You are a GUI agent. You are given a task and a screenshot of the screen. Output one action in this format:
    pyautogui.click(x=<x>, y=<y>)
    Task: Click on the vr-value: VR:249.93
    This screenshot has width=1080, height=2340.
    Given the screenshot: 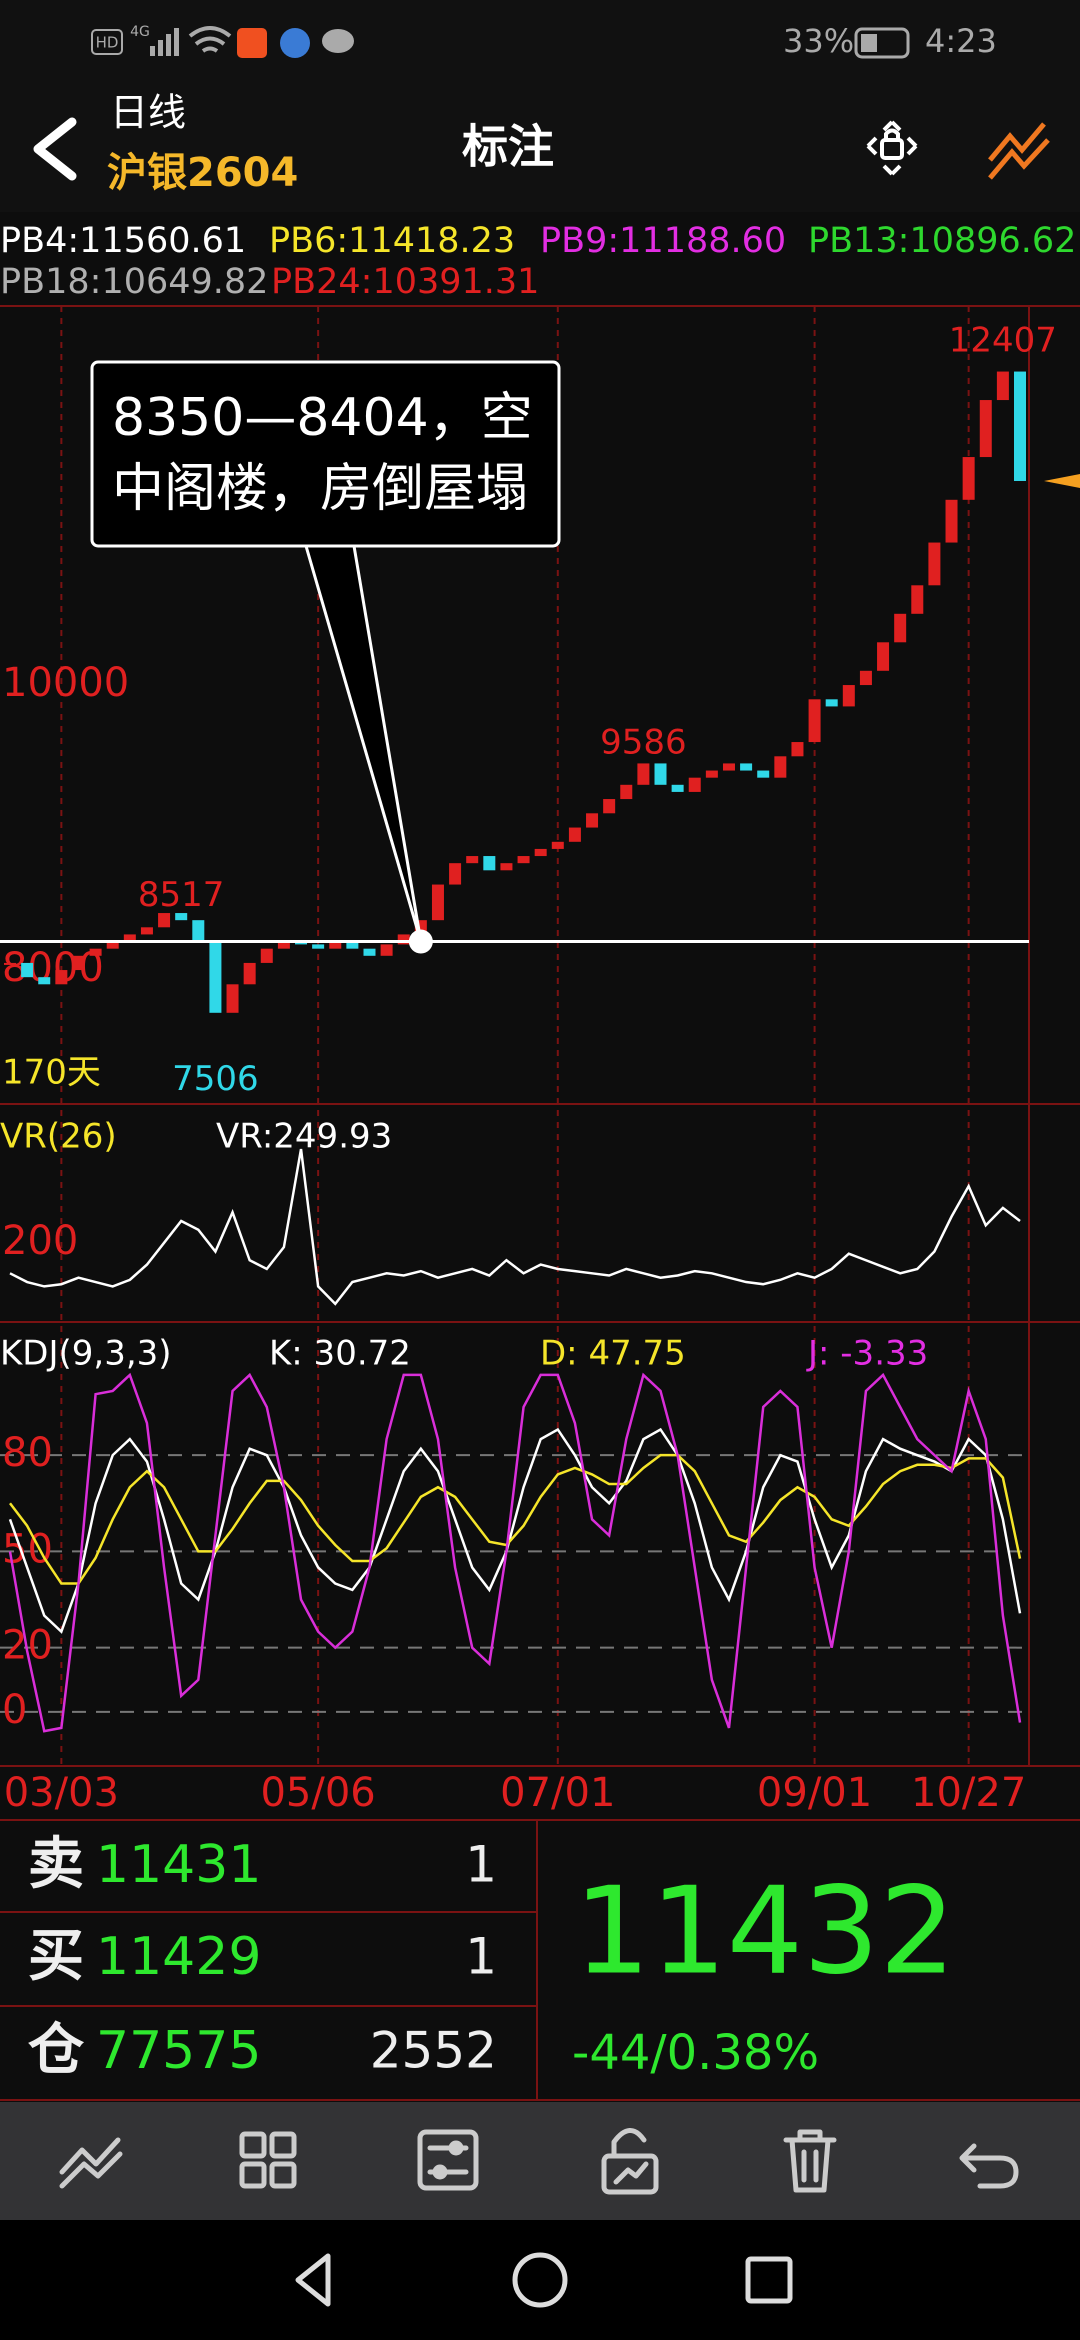 What is the action you would take?
    pyautogui.click(x=304, y=1137)
    